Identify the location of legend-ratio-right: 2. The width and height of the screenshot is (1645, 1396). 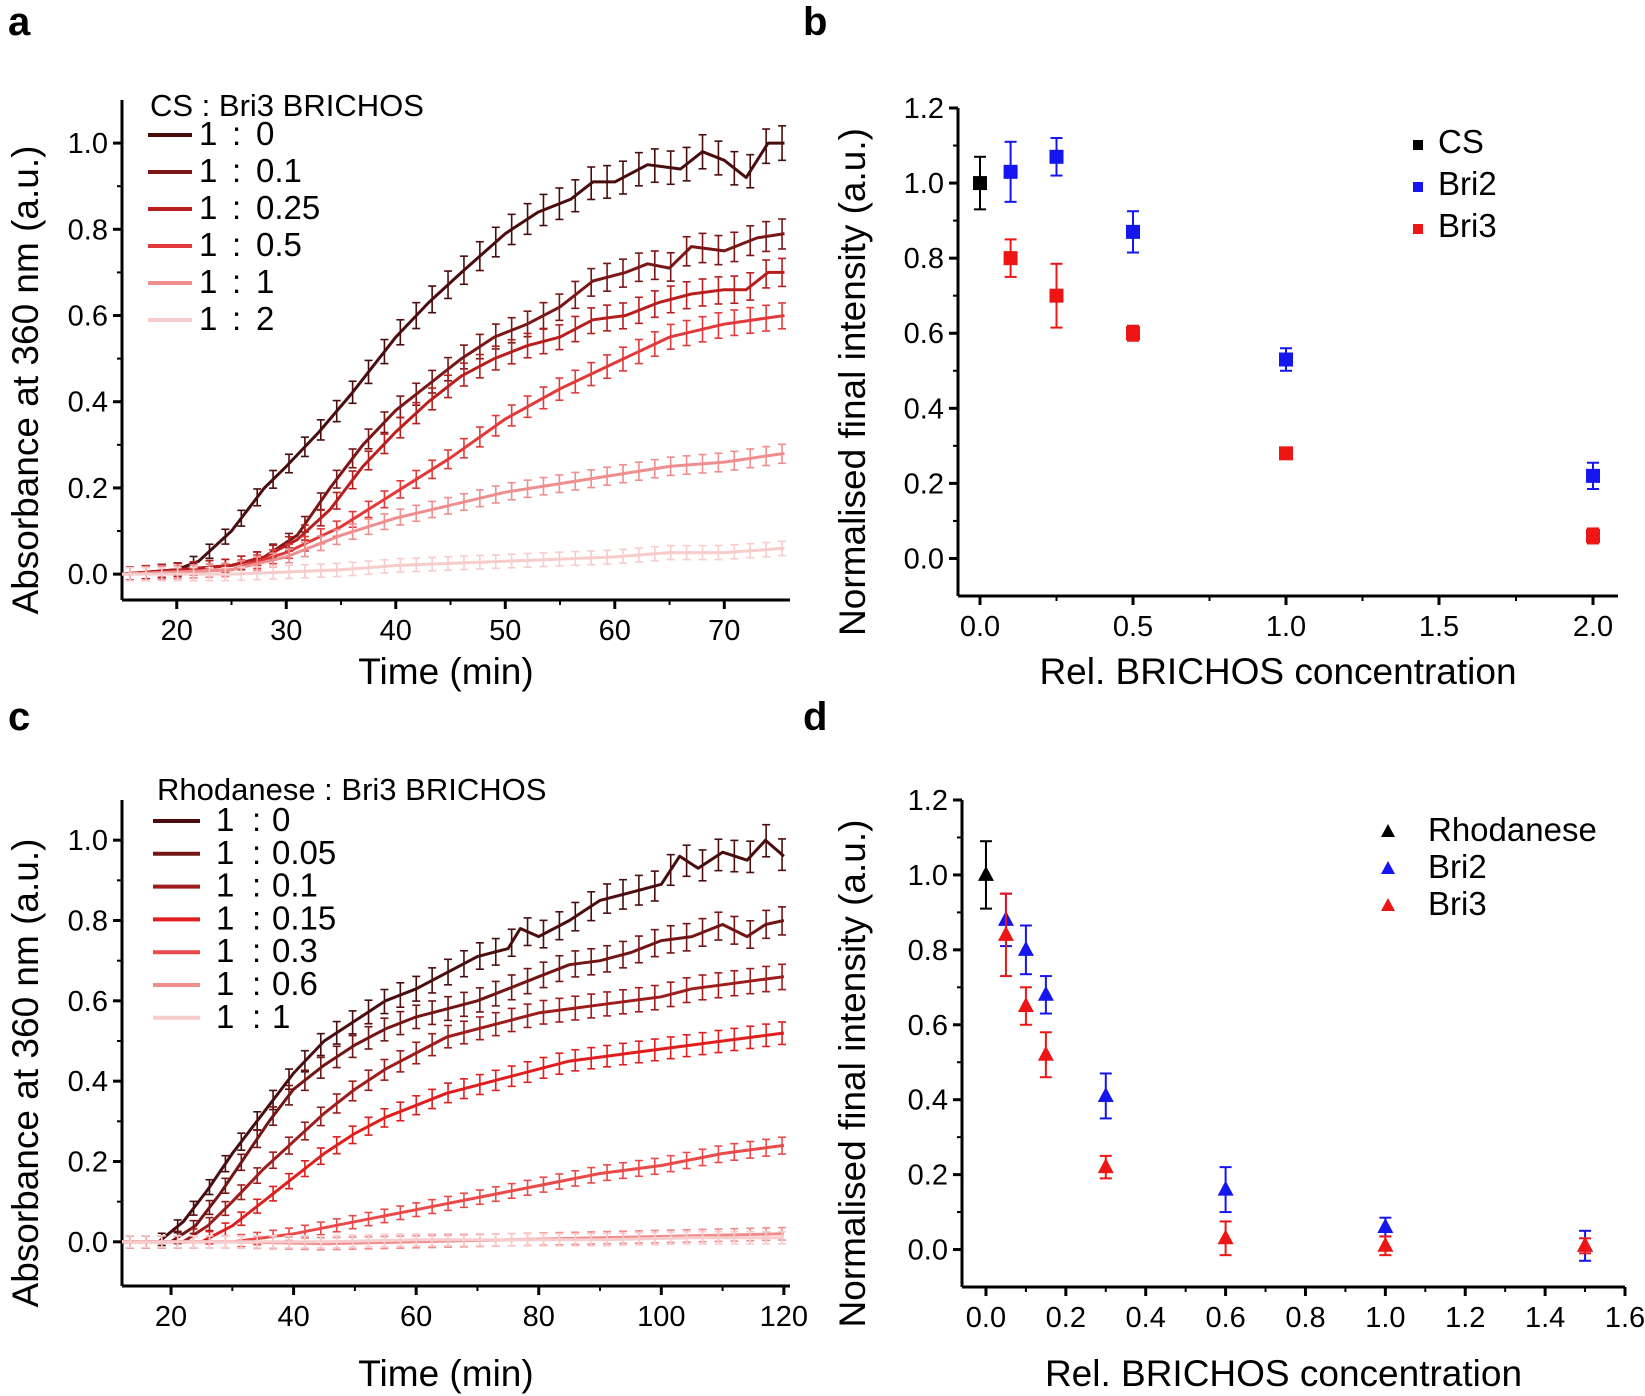
(265, 318).